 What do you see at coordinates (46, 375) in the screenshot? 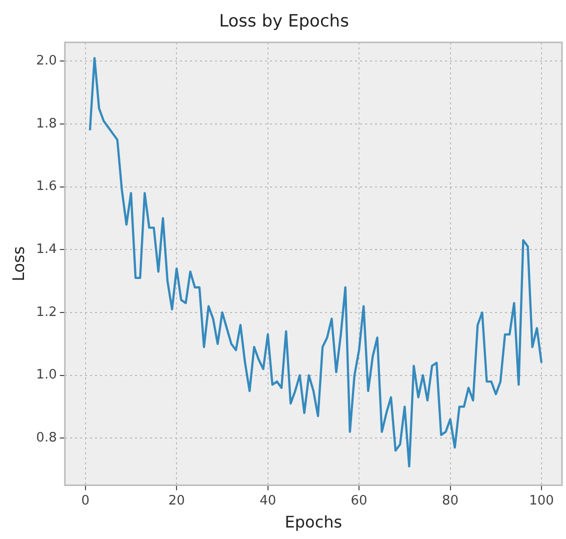
I see `y-tick-label: 1.0` at bounding box center [46, 375].